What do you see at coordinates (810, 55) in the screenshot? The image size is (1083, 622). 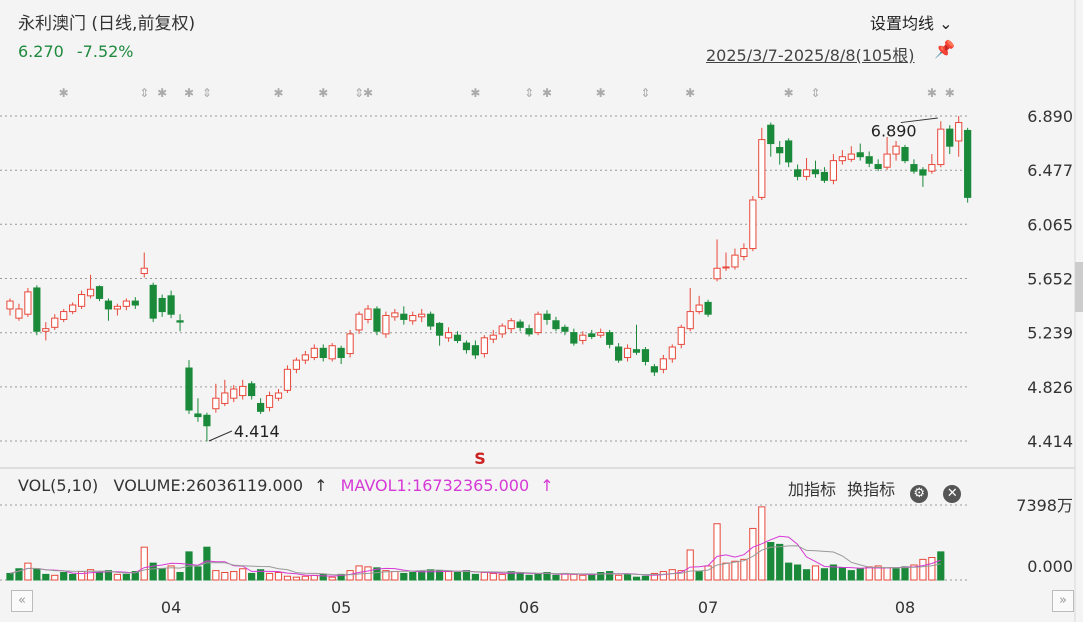 I see `date-range-link: 2025/3/7-2025/8/8(105根)` at bounding box center [810, 55].